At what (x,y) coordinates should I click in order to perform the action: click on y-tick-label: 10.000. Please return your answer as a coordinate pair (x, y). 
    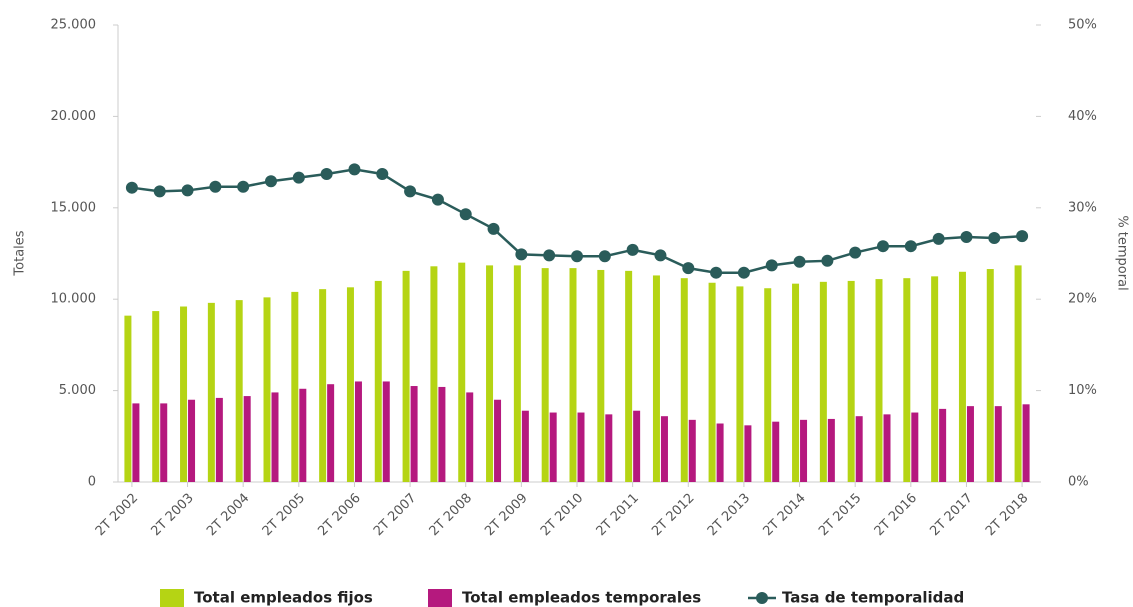
    Looking at the image, I should click on (74, 299).